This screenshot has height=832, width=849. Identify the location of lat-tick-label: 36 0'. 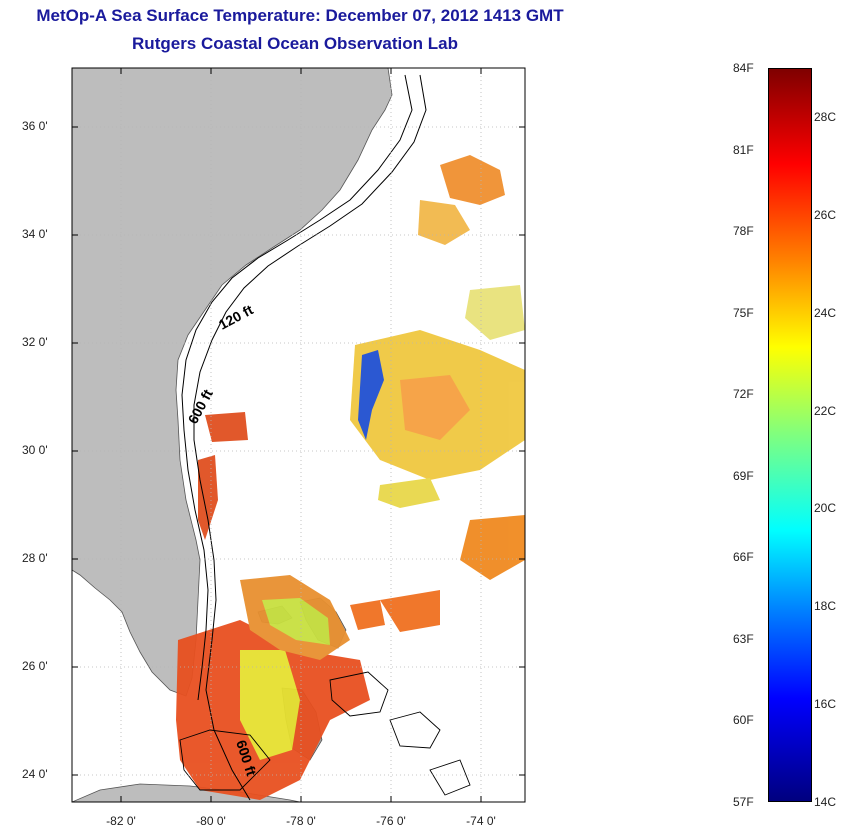
(35, 126).